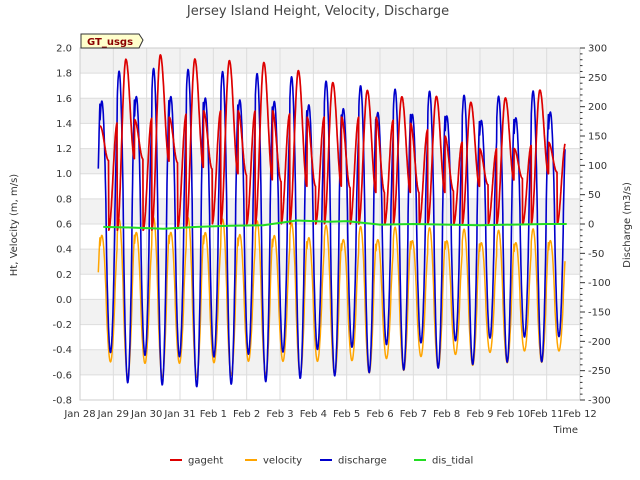  What do you see at coordinates (205, 461) in the screenshot?
I see `legend-label-gageht: gageht` at bounding box center [205, 461].